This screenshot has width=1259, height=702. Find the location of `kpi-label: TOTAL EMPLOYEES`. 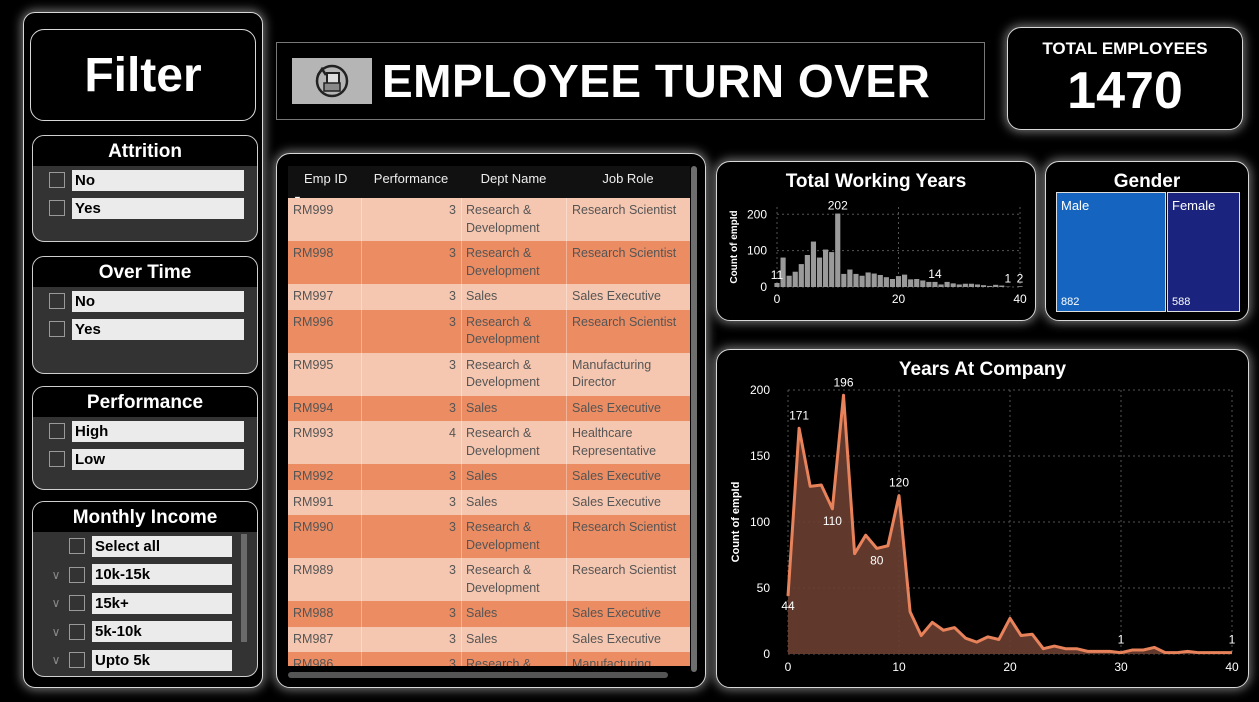

kpi-label: TOTAL EMPLOYEES is located at coordinates (1125, 48).